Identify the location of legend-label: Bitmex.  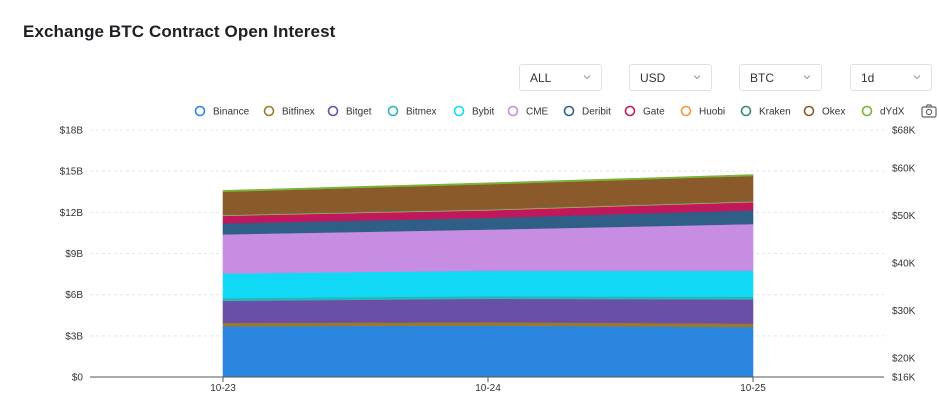
(421, 112).